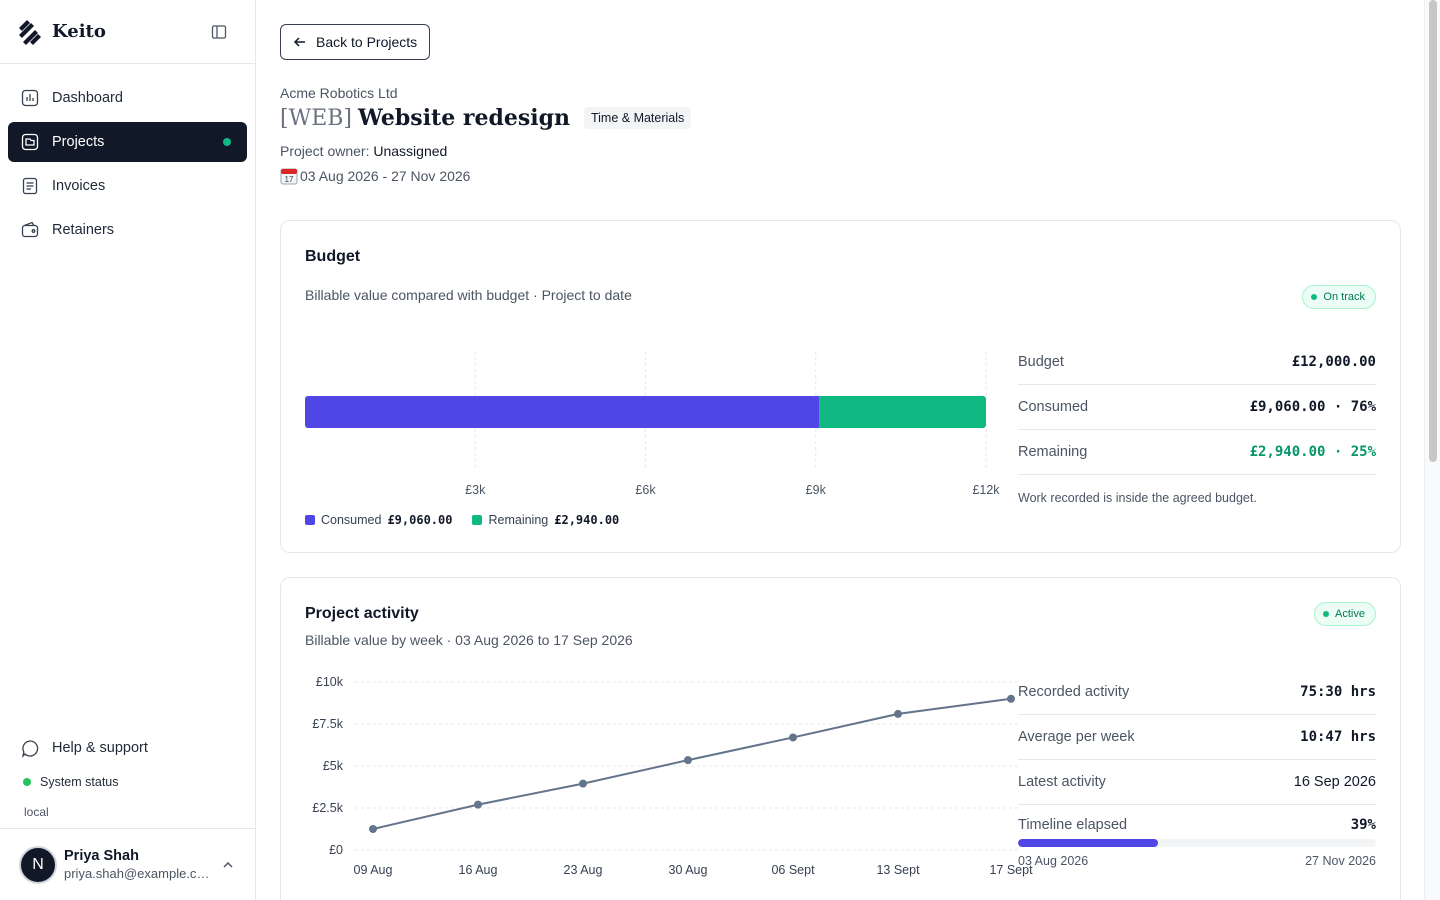  Describe the element at coordinates (127, 186) in the screenshot. I see `sidebar-item-invoices: Invoices` at that location.